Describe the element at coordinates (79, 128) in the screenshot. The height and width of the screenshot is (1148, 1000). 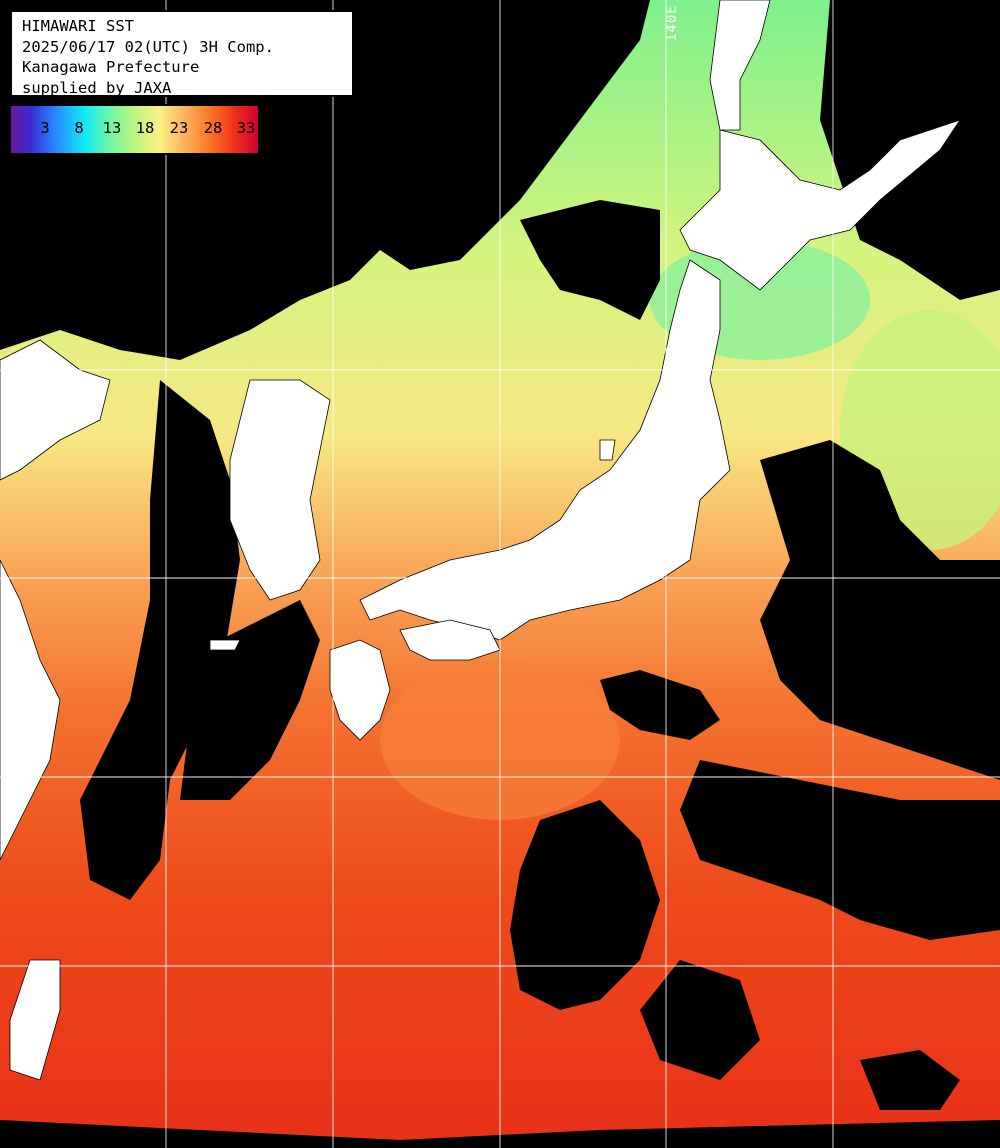
I see `colorbar-tick: 8` at that location.